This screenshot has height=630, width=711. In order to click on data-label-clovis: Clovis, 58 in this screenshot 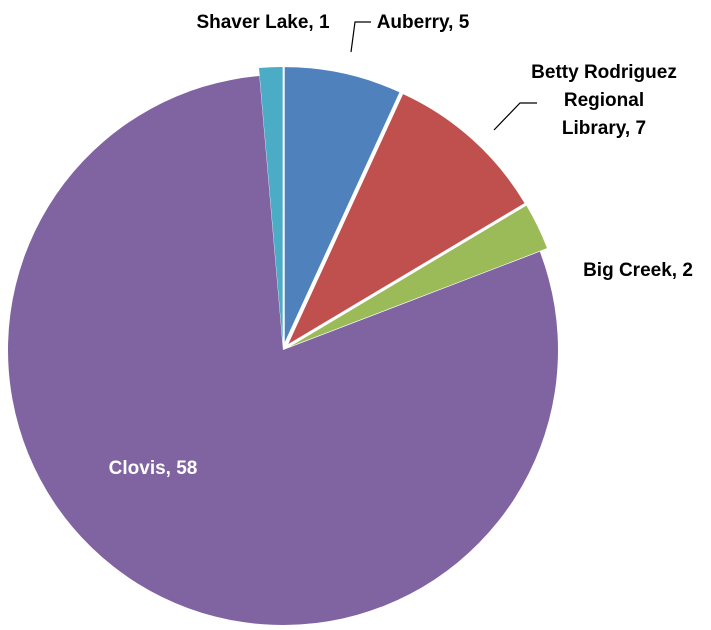, I will do `click(153, 468)`.